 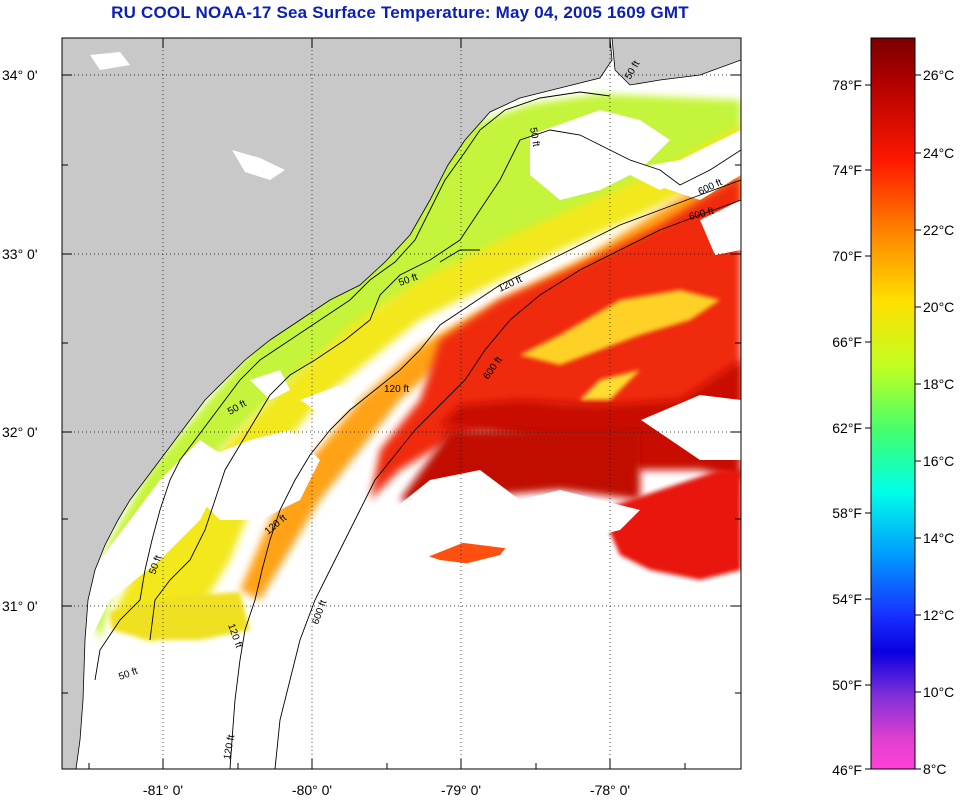 What do you see at coordinates (938, 384) in the screenshot?
I see `celsius-label: 18°C` at bounding box center [938, 384].